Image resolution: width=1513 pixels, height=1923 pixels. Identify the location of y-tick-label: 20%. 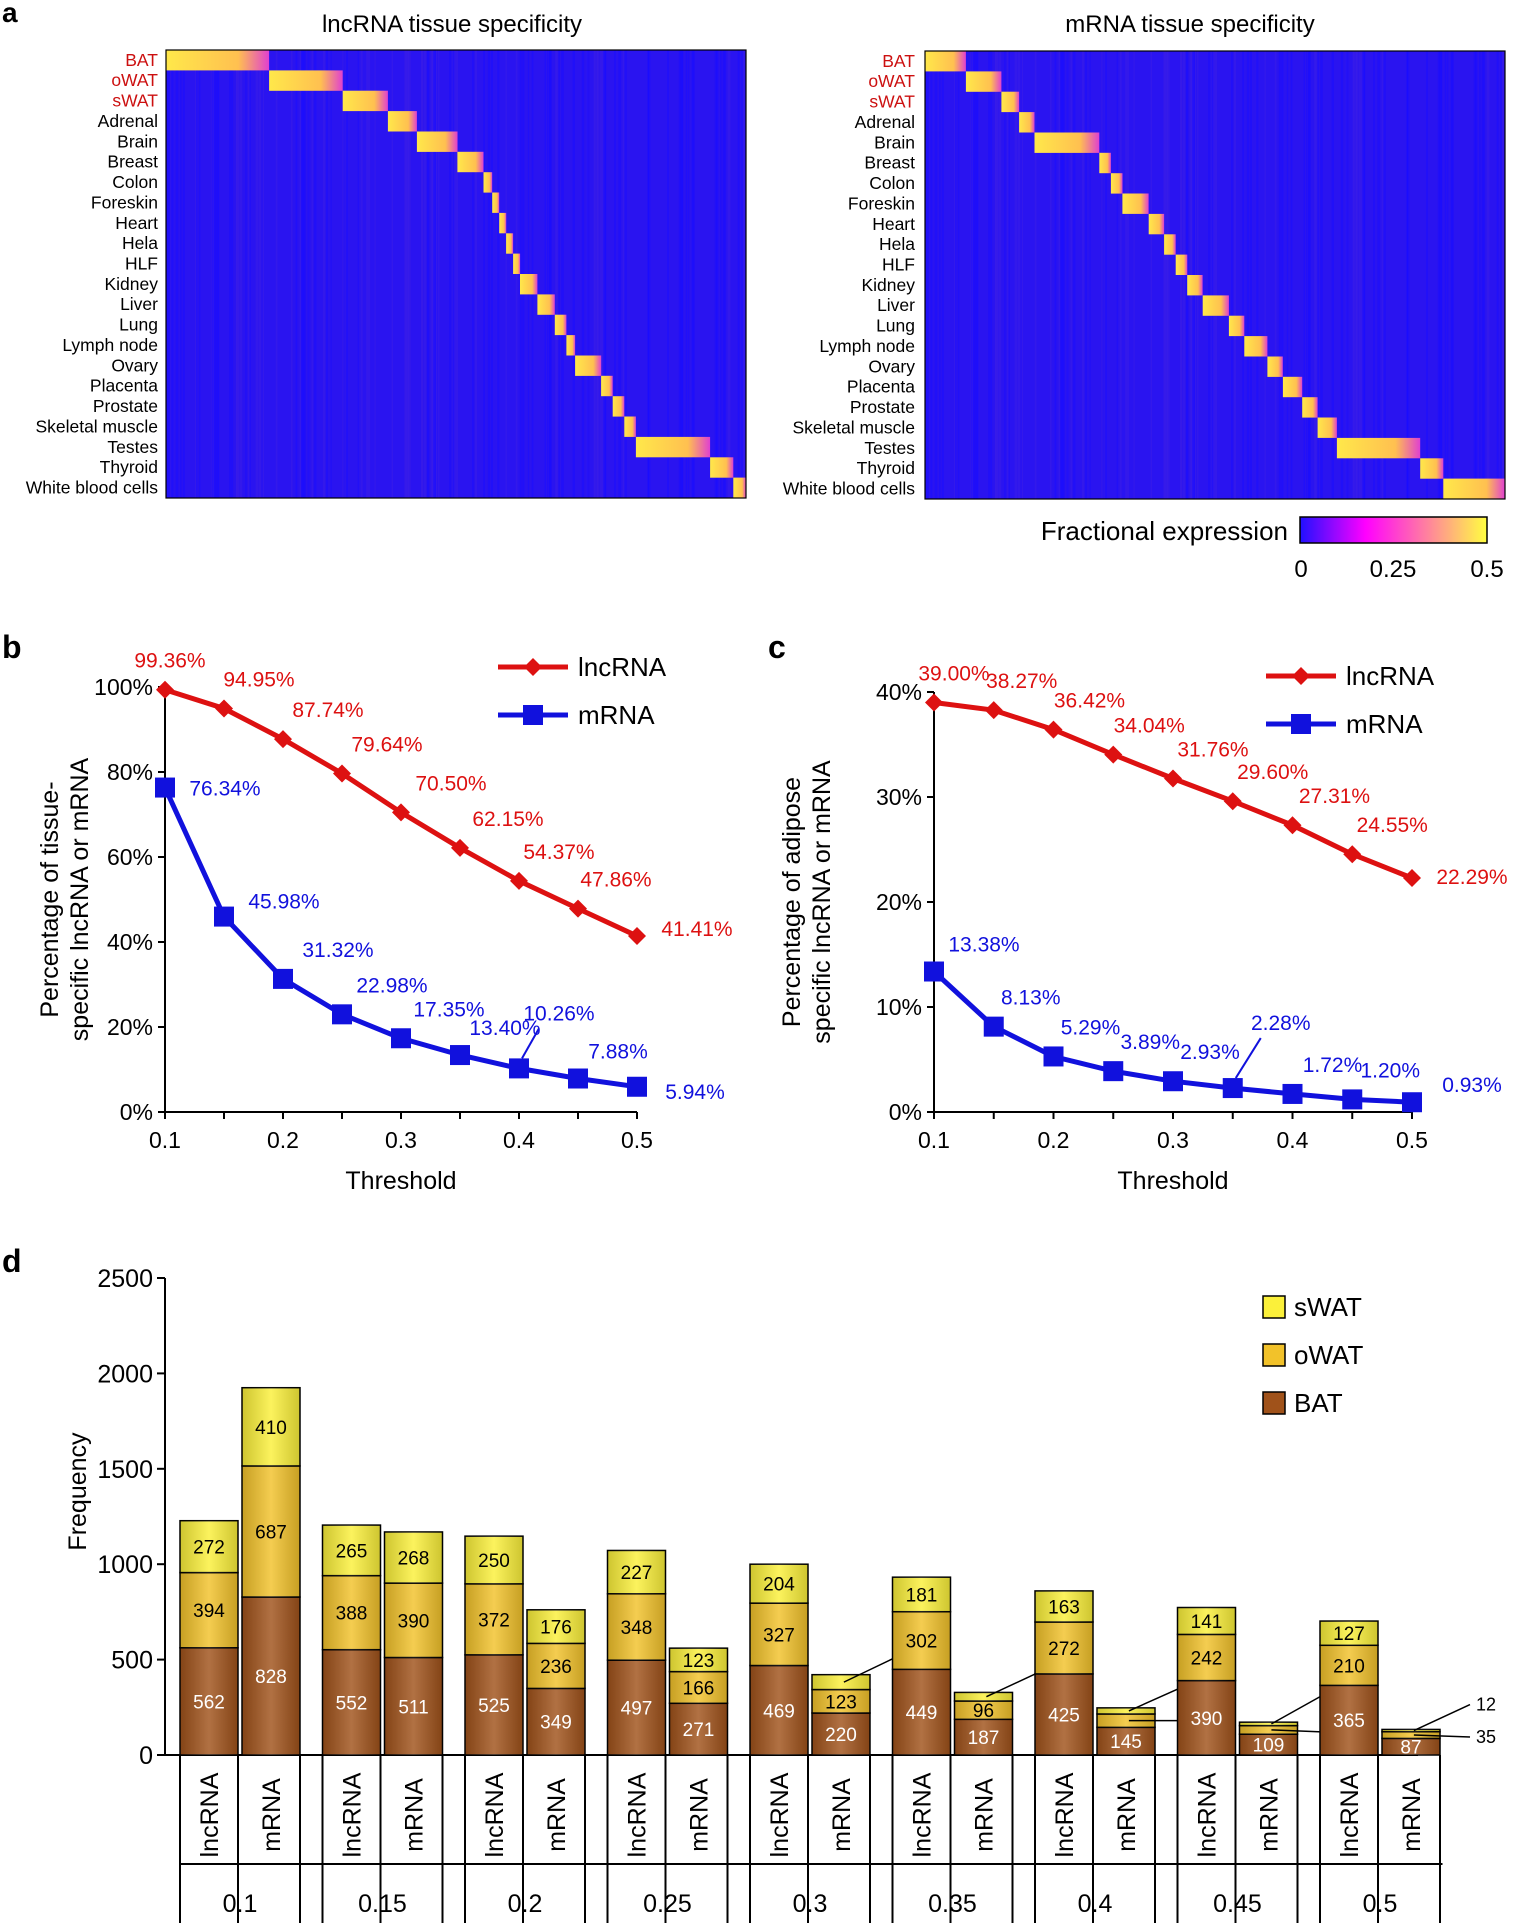
(899, 902).